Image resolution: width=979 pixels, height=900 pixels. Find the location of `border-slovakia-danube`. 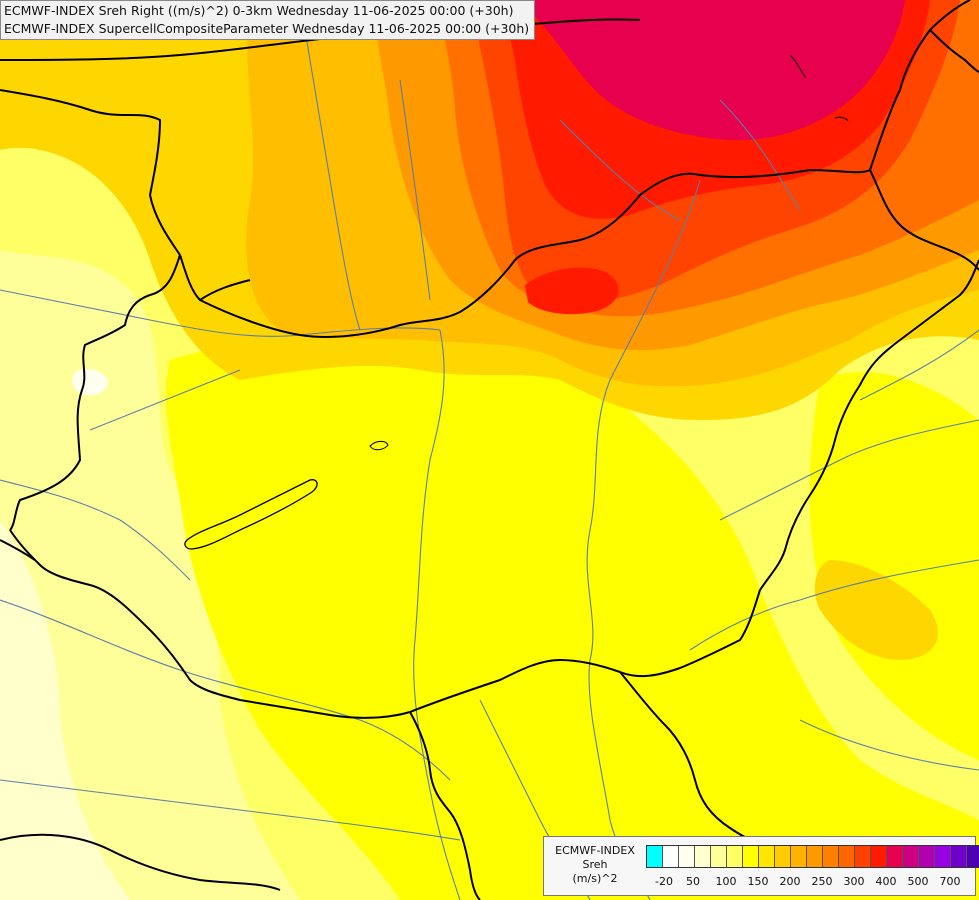

border-slovakia-danube is located at coordinates (225, 290).